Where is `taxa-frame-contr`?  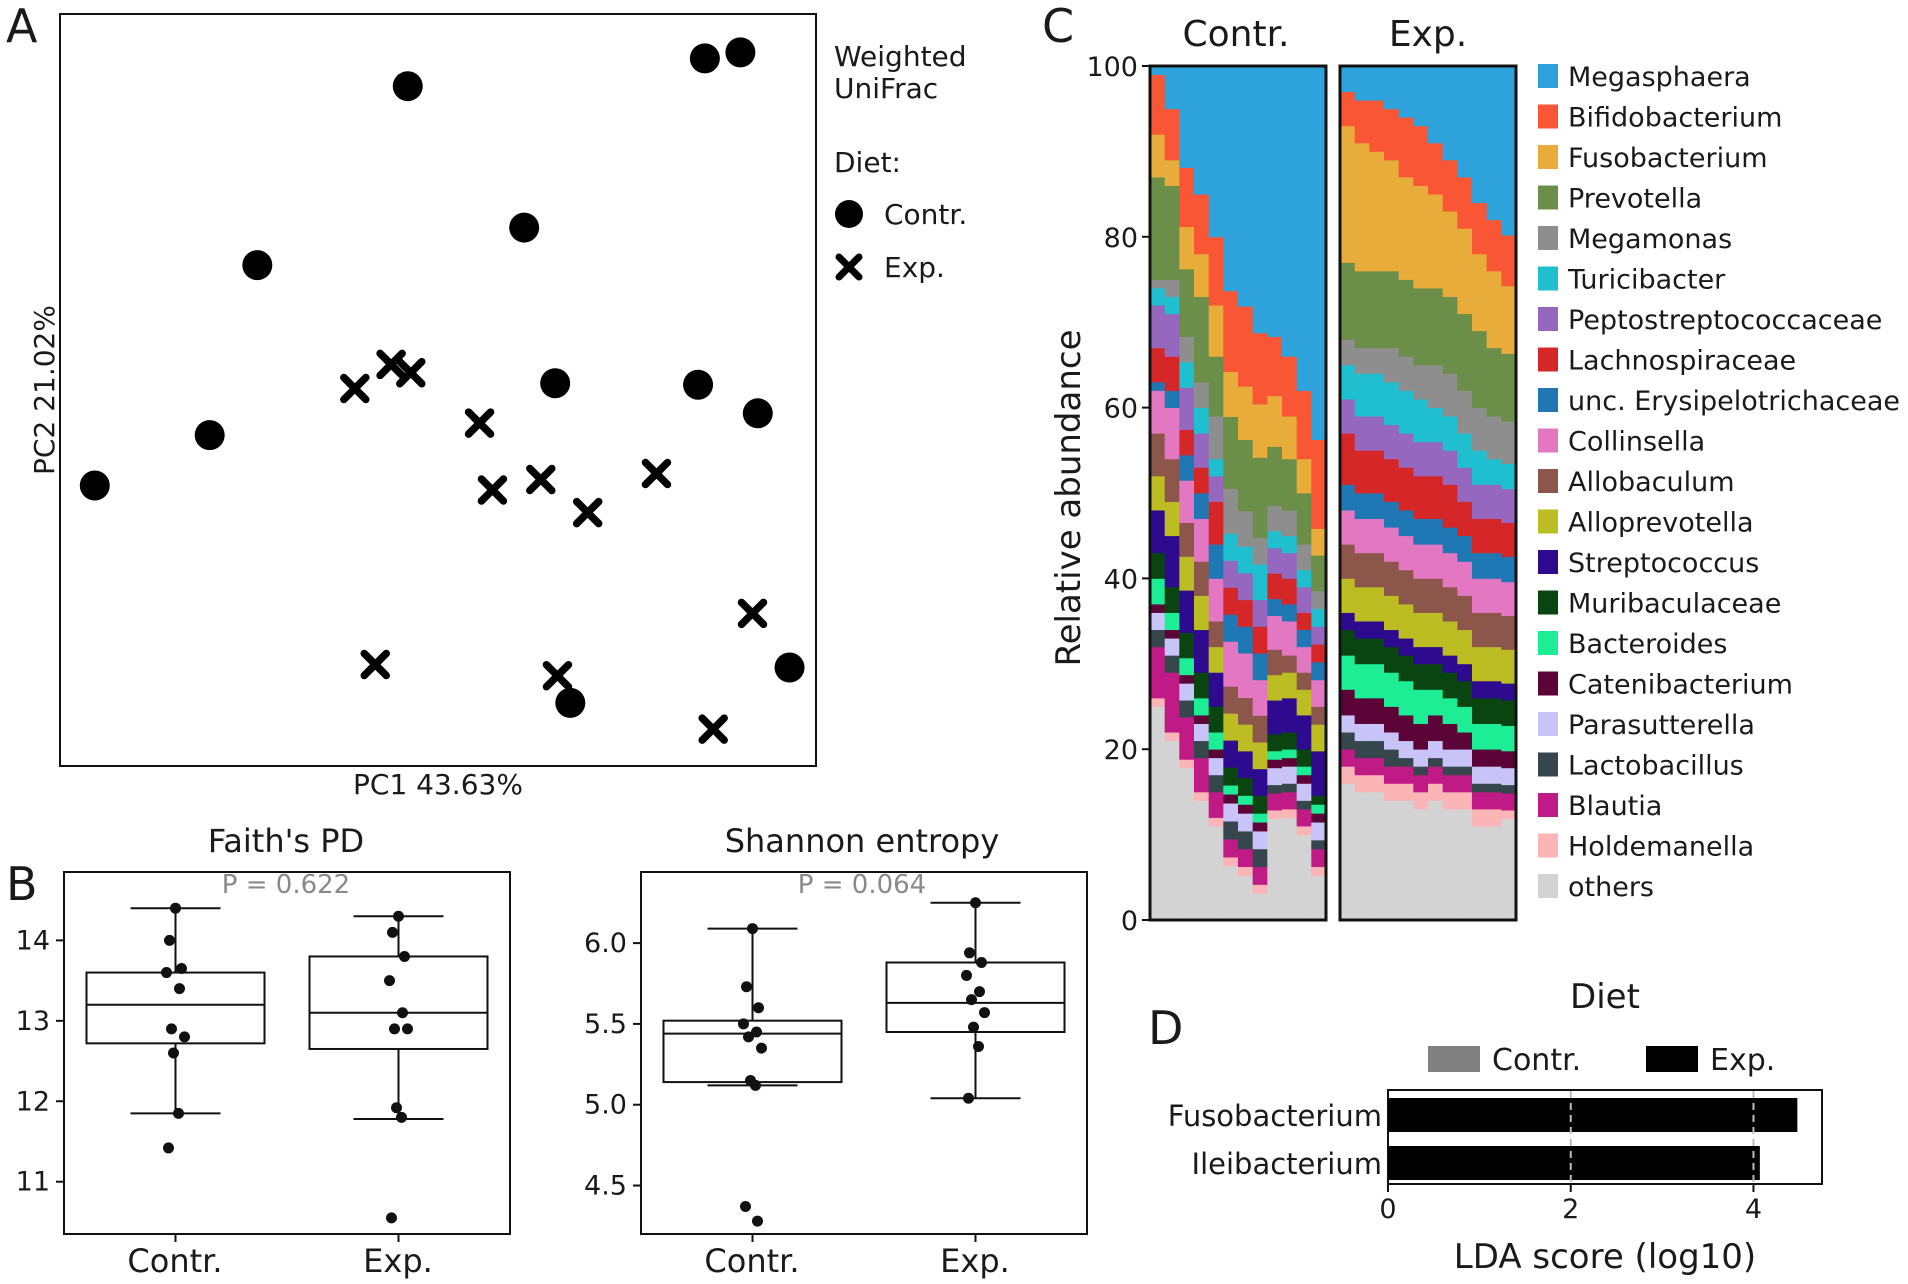
taxa-frame-contr is located at coordinates (1238, 493).